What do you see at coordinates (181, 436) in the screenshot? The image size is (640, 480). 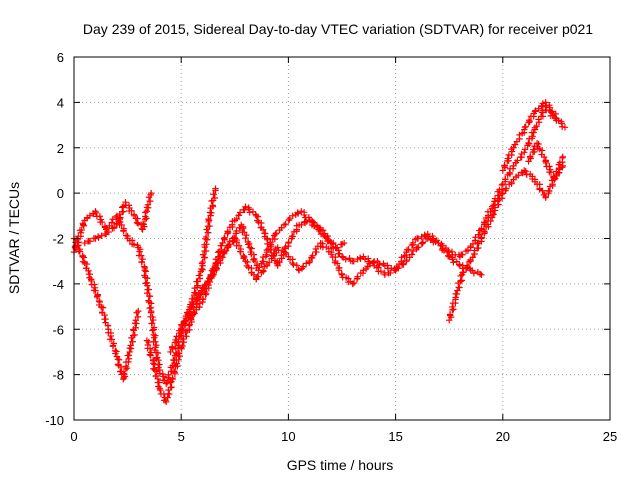 I see `x-tick-label: 5` at bounding box center [181, 436].